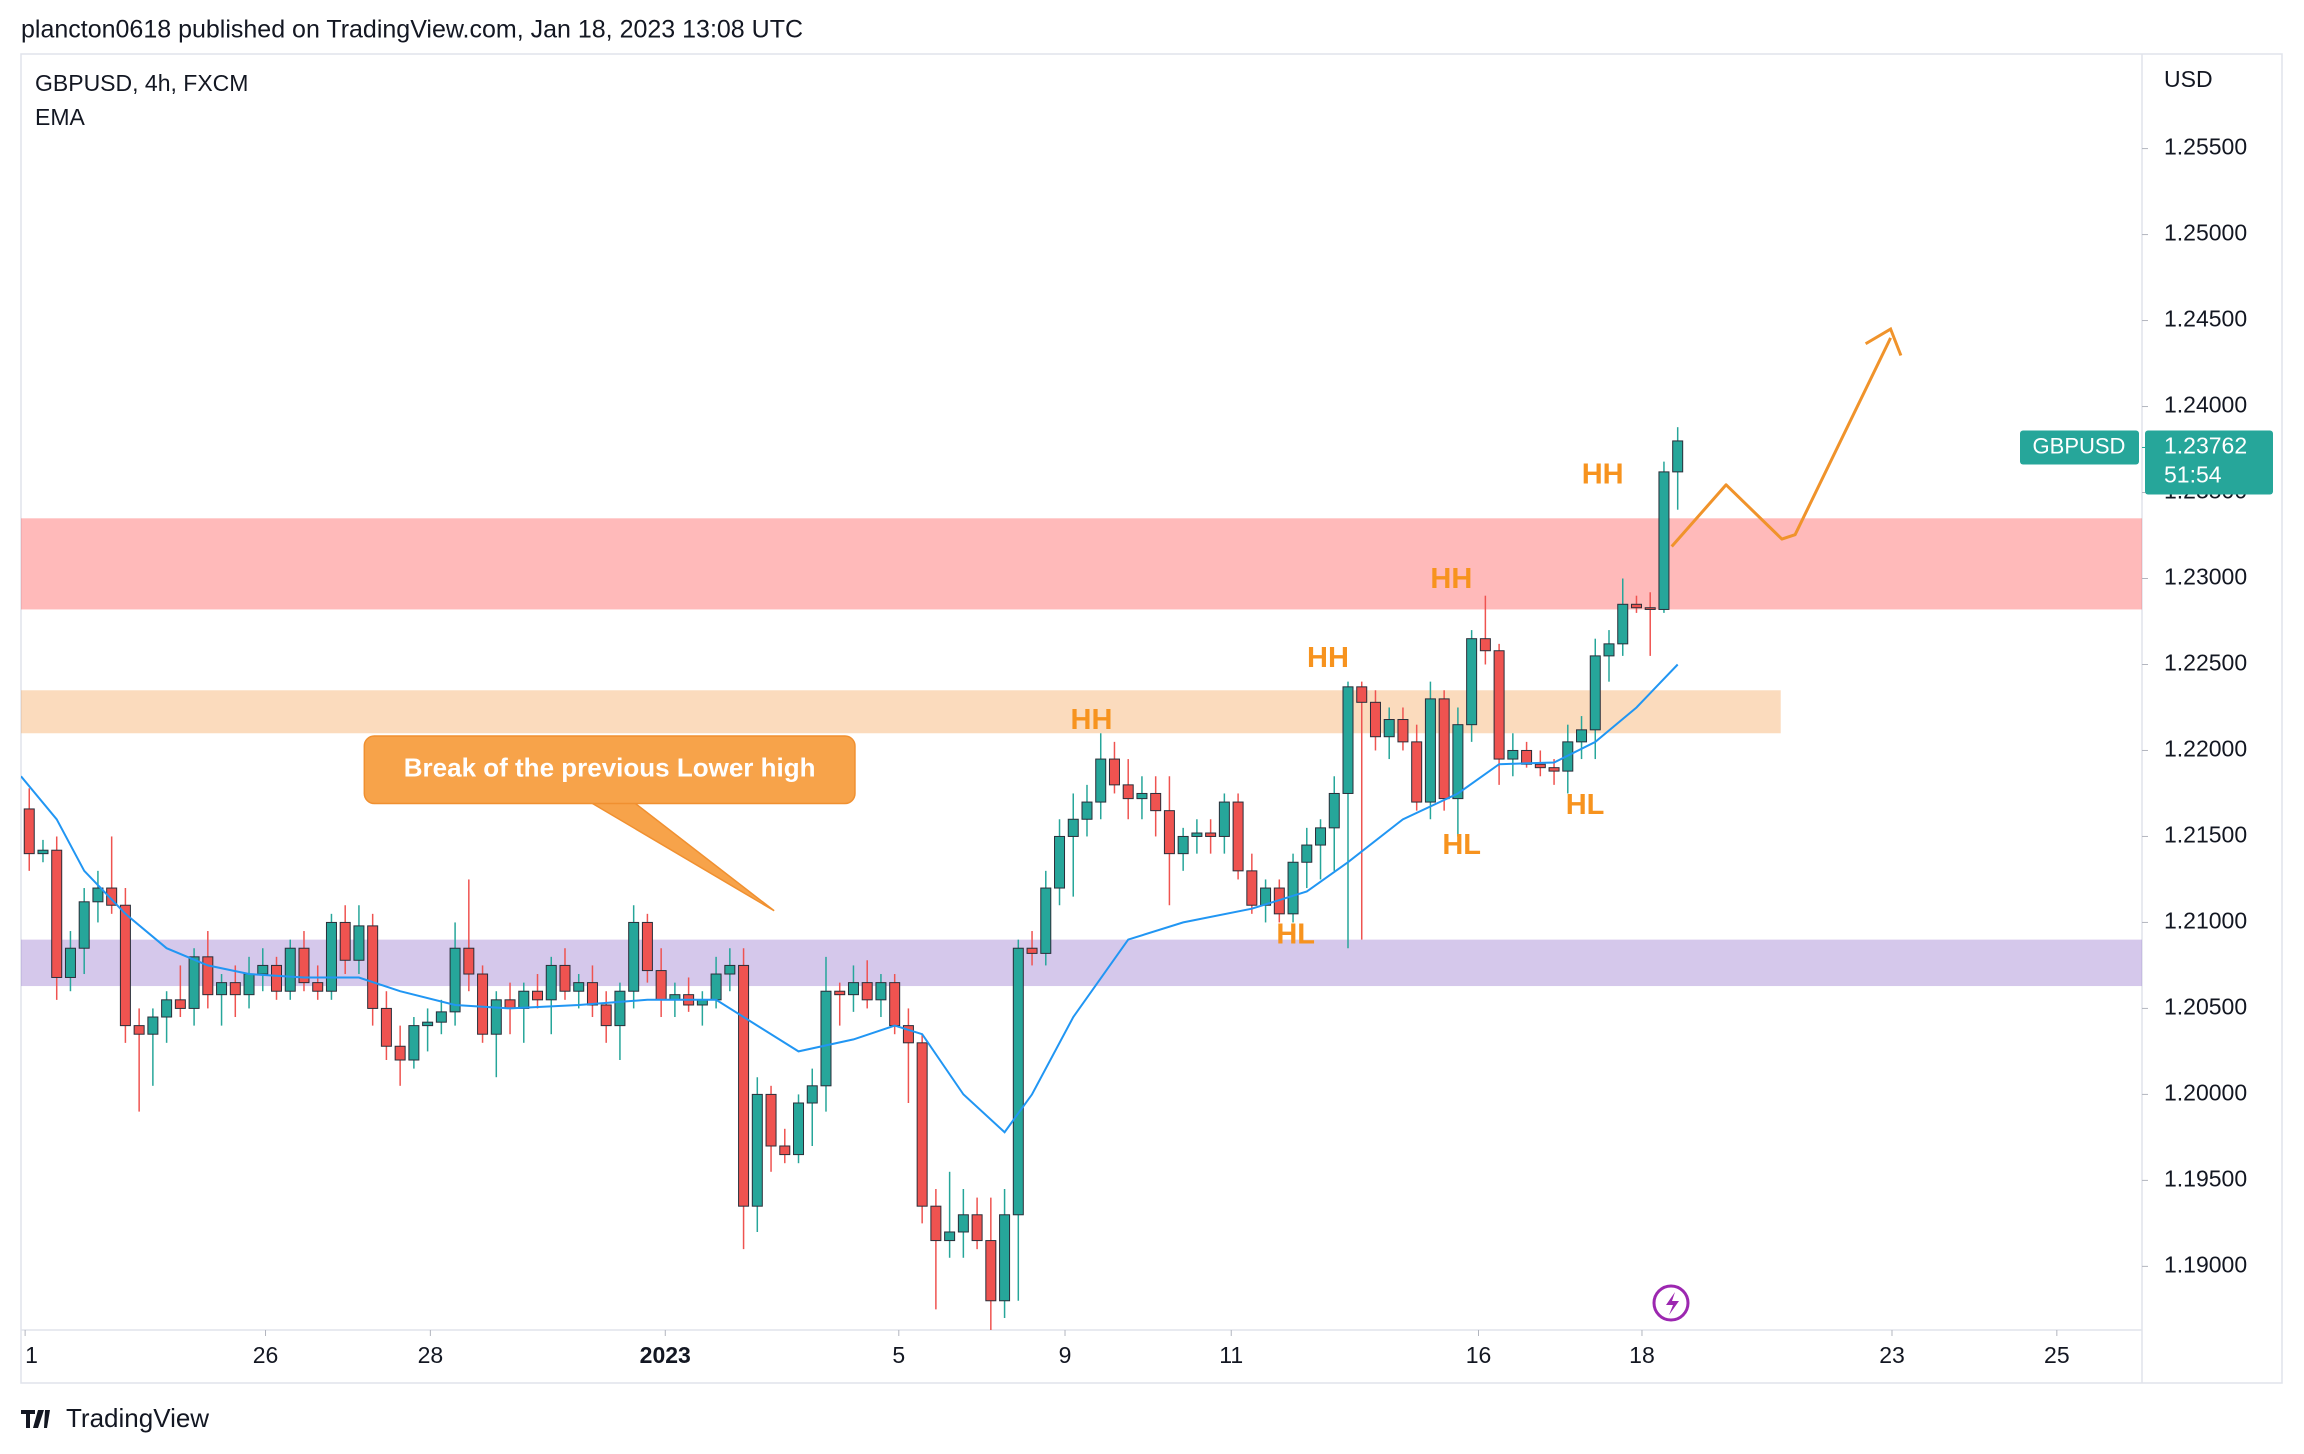 This screenshot has width=2304, height=1454. What do you see at coordinates (1883, 341) in the screenshot?
I see `projection-arrowhead` at bounding box center [1883, 341].